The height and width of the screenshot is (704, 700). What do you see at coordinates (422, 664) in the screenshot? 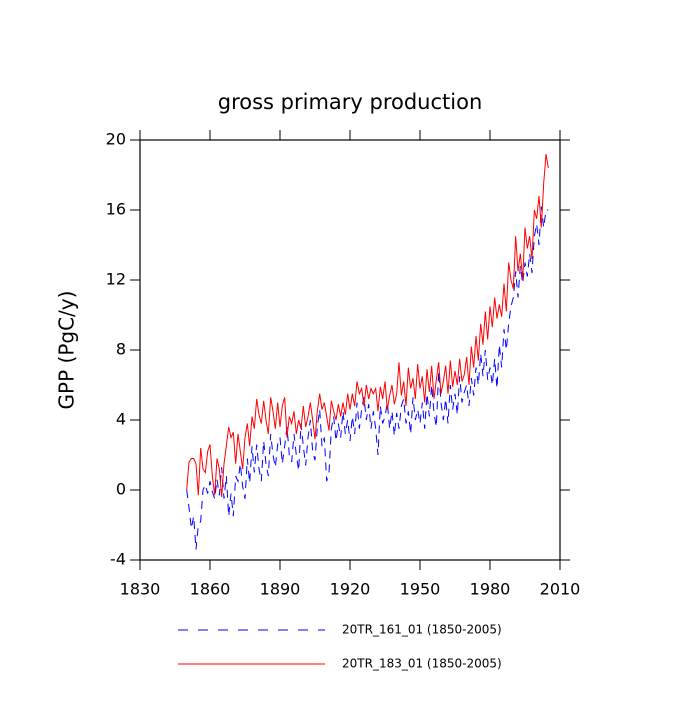
I see `legend-label: 20TR_183_01 (1850-2005)` at bounding box center [422, 664].